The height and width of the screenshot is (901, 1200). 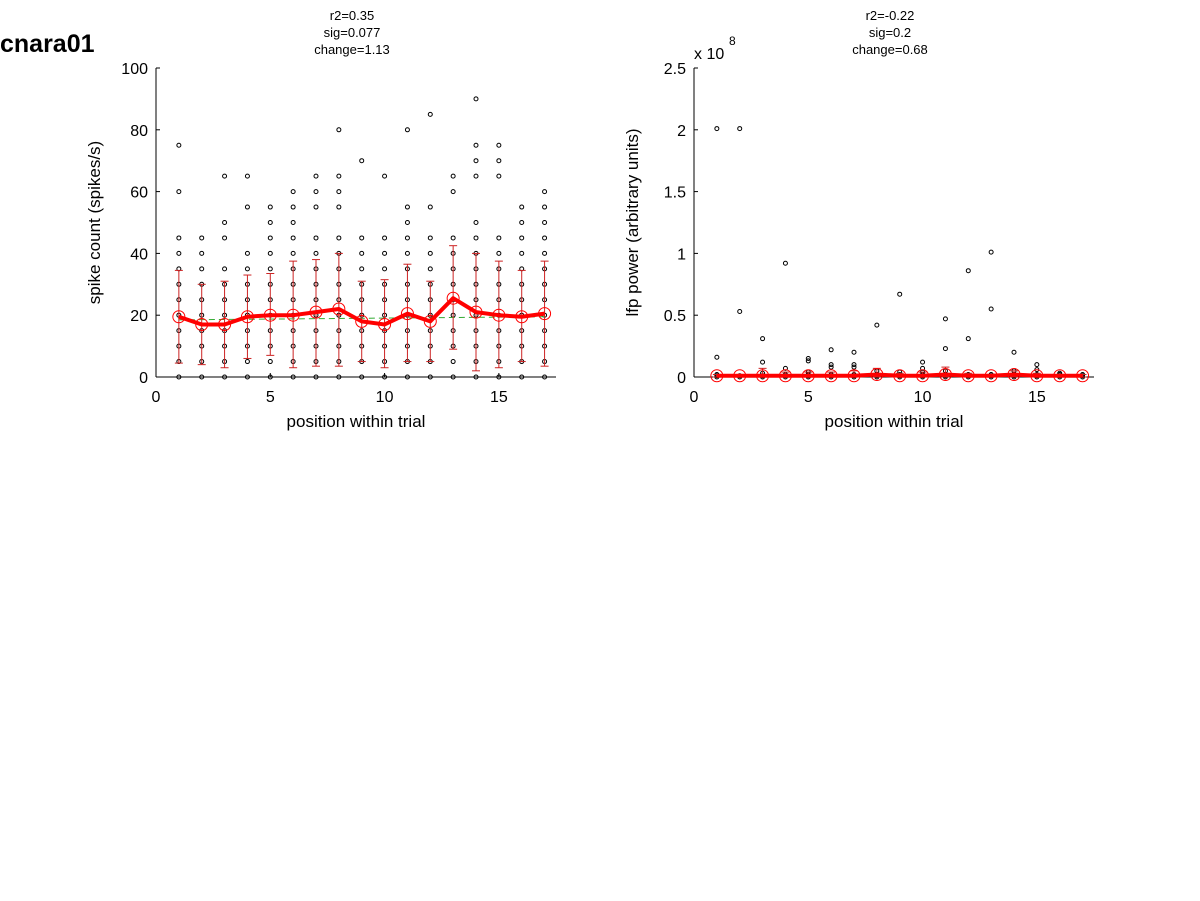 What do you see at coordinates (352, 32) in the screenshot?
I see `stat-line: sig=0.077` at bounding box center [352, 32].